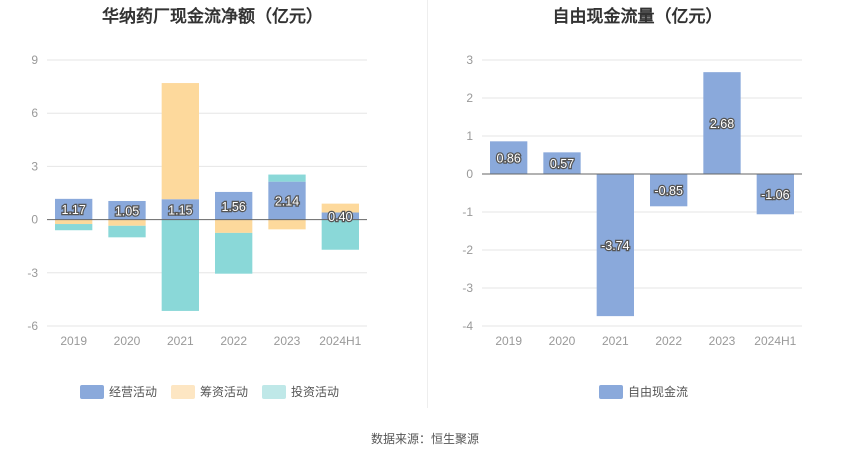  What do you see at coordinates (611, 391) in the screenshot?
I see `legend-swatch-free-cashflow` at bounding box center [611, 391].